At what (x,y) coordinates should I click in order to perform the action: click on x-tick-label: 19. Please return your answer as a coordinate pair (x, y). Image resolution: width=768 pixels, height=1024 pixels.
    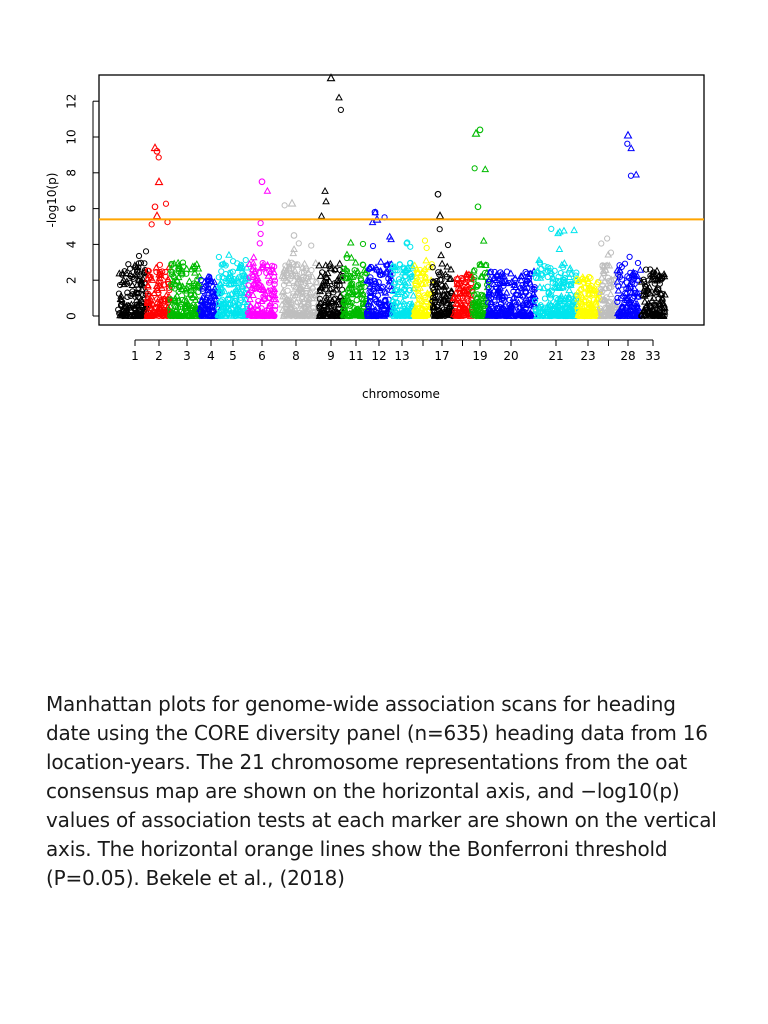
    Looking at the image, I should click on (479, 356).